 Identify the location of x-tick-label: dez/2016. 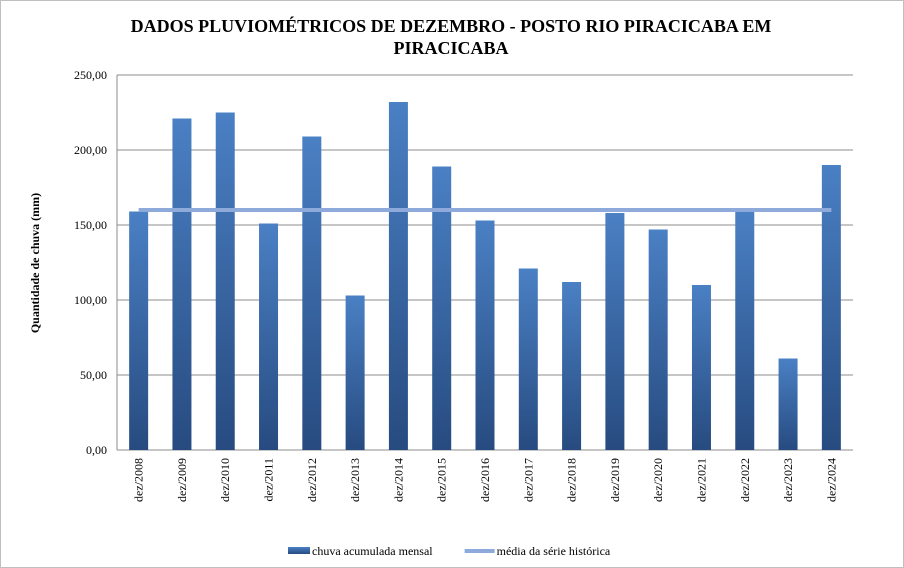
(485, 480).